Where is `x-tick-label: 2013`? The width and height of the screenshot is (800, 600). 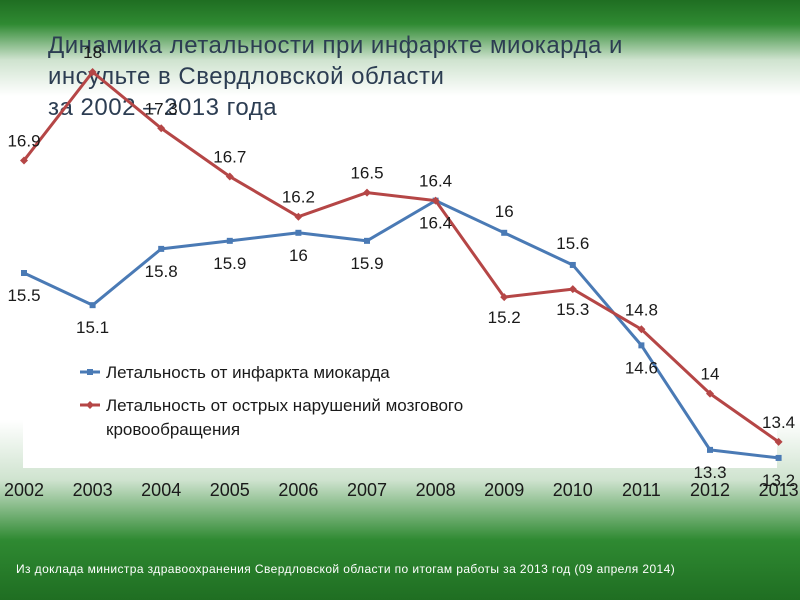
x-tick-label: 2013 is located at coordinates (779, 490).